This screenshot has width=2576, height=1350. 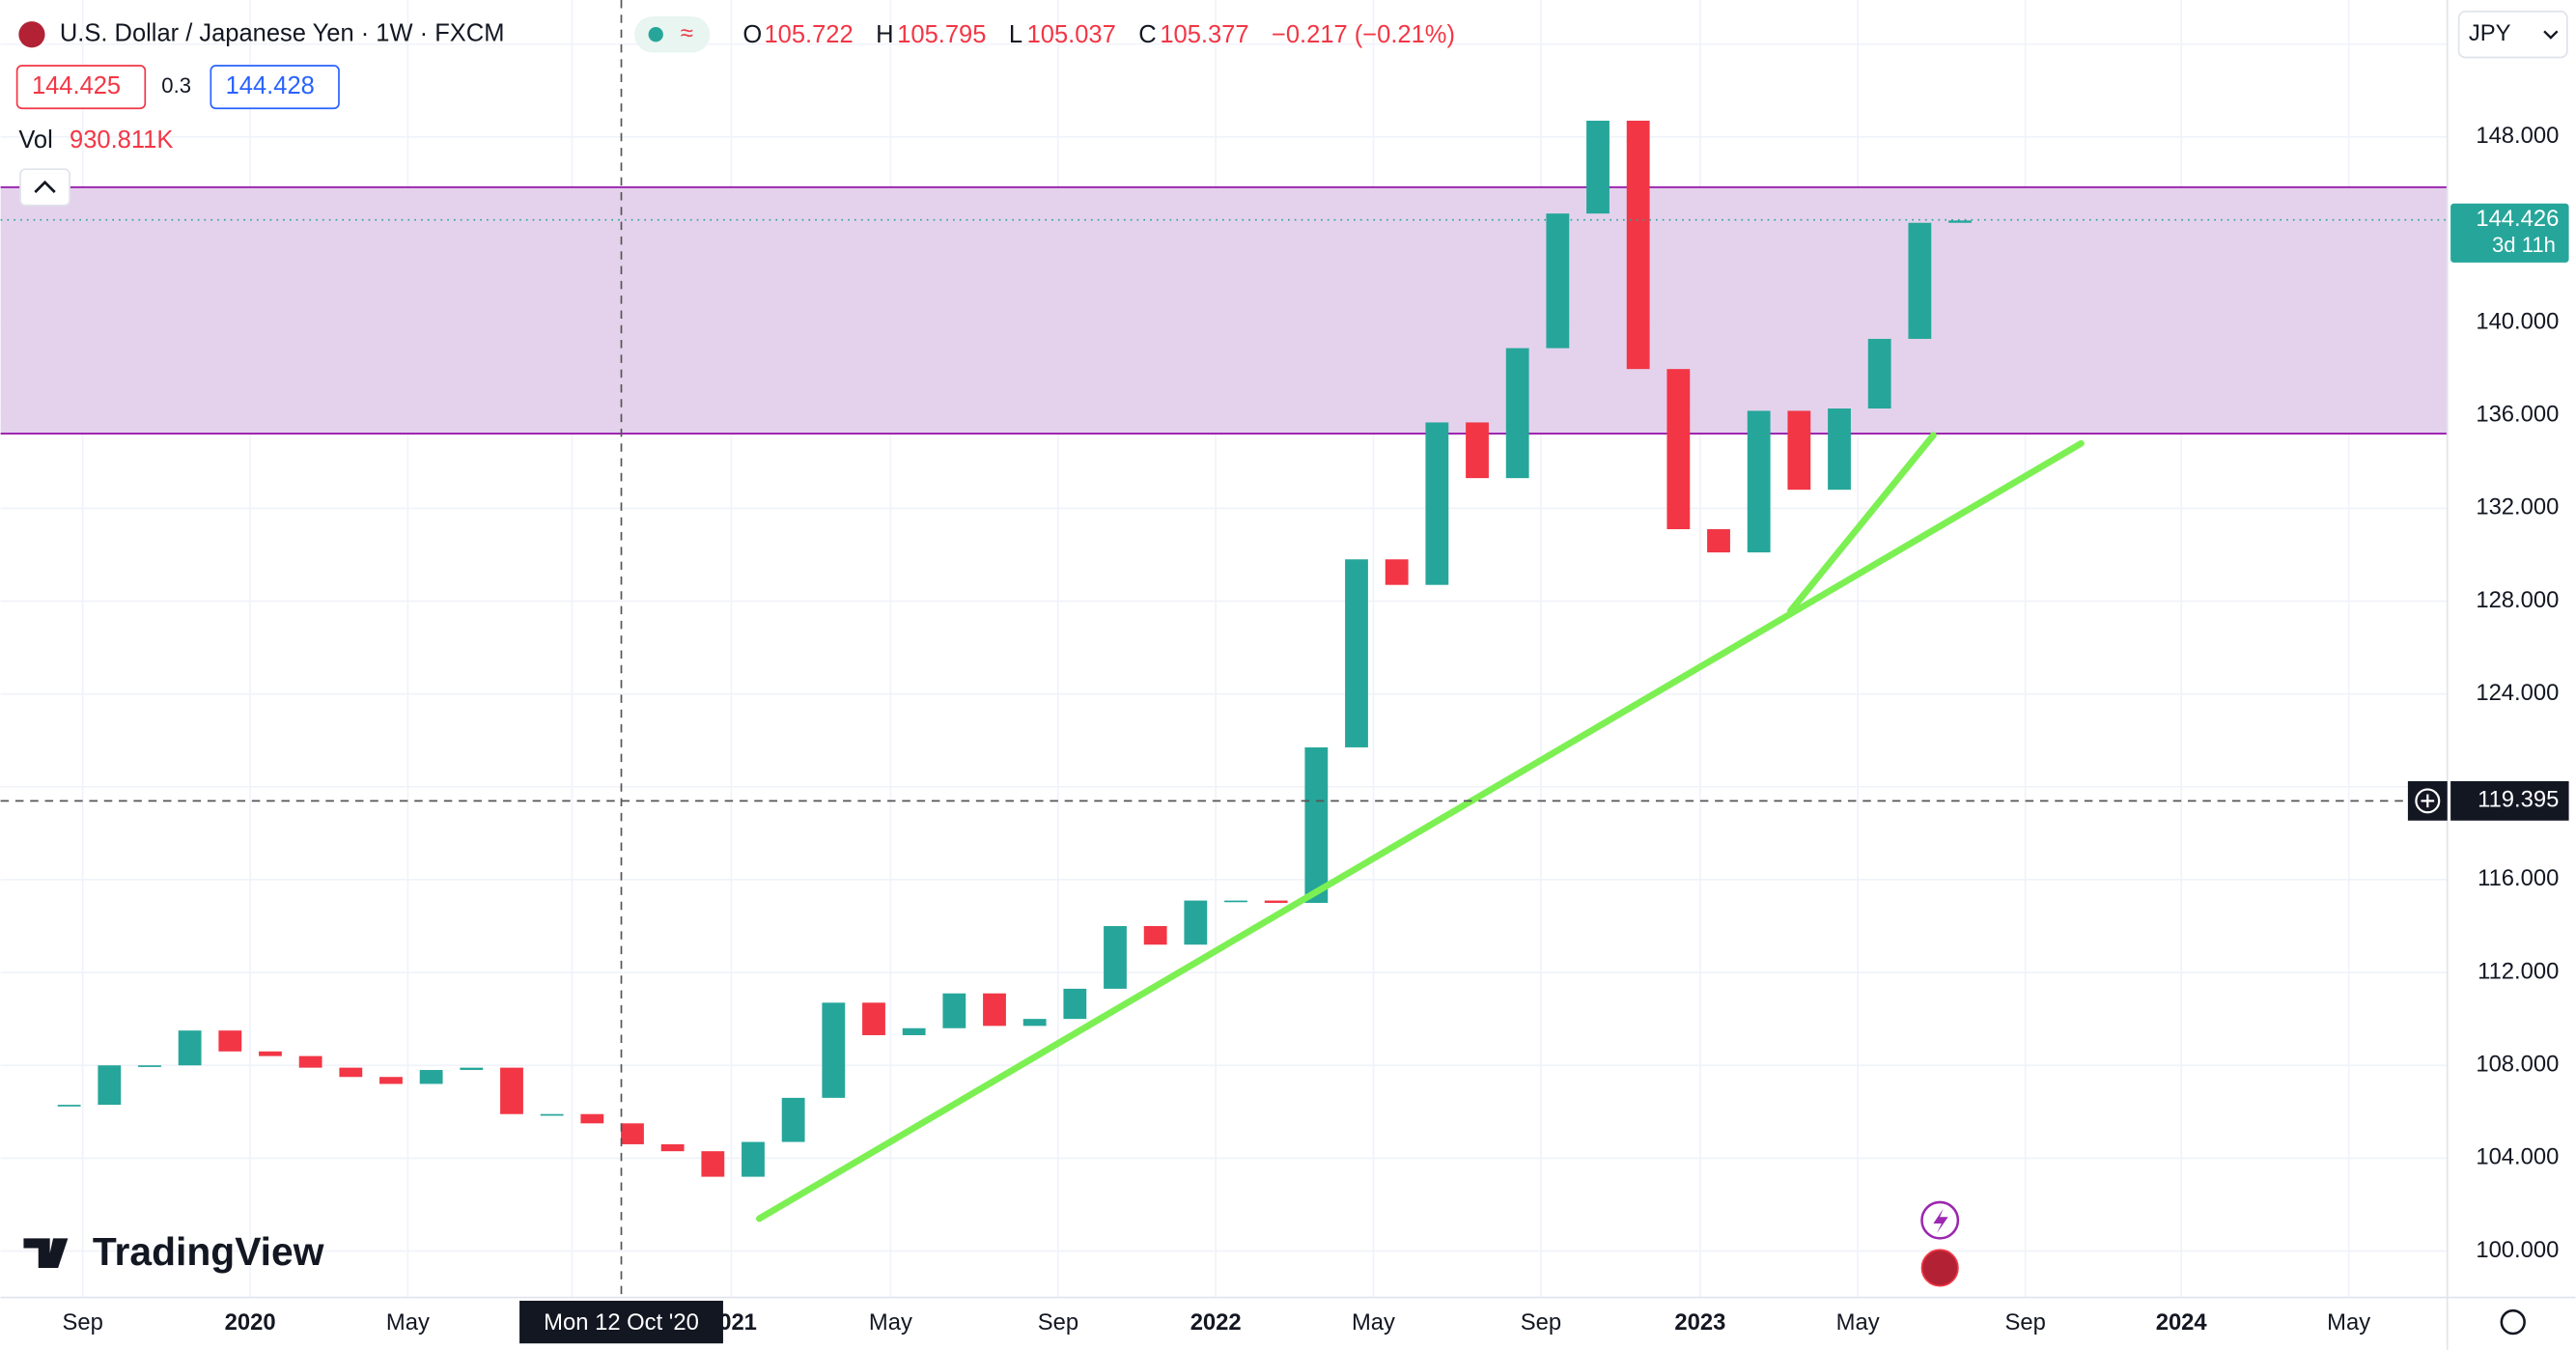 I want to click on trend-line, so click(x=1862, y=523).